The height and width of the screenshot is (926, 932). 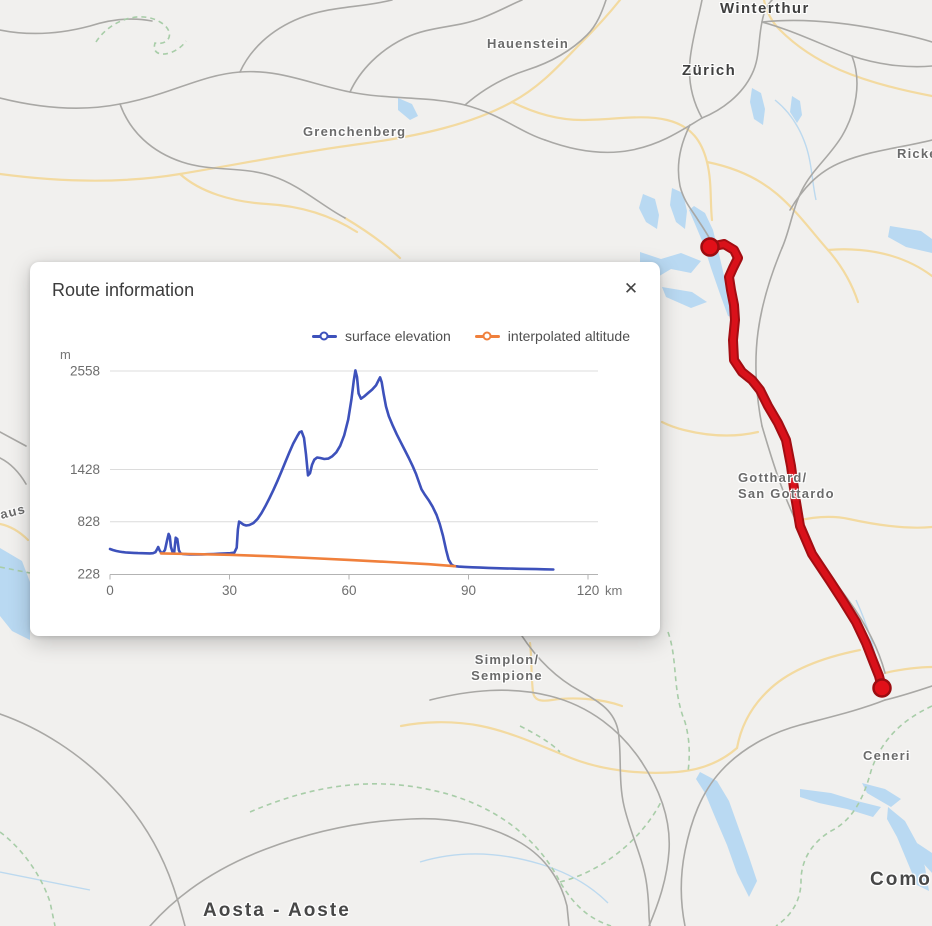 What do you see at coordinates (528, 43) in the screenshot?
I see `map-label-hauenstein: Hauenstein` at bounding box center [528, 43].